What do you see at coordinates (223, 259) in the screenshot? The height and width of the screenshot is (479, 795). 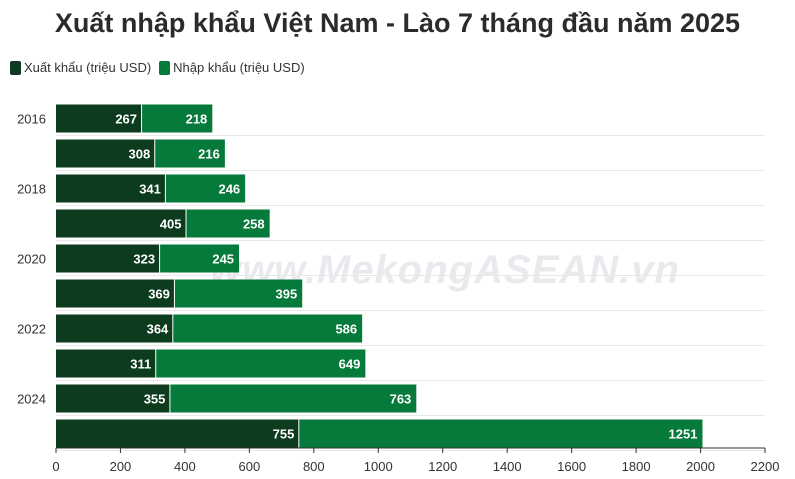 I see `bar-label-import: 245` at bounding box center [223, 259].